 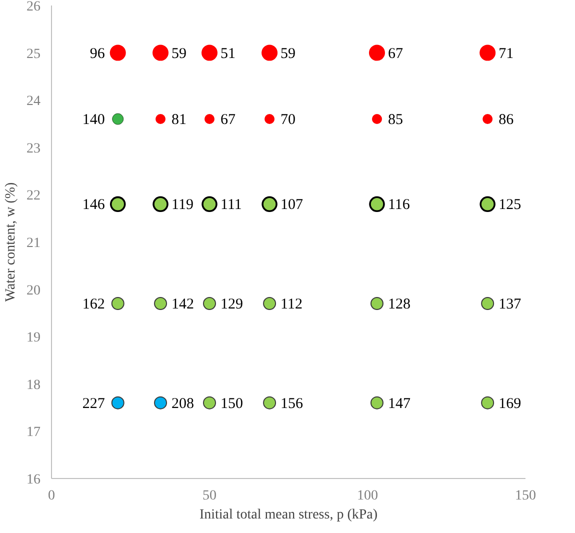 What do you see at coordinates (231, 404) in the screenshot?
I see `annotation: 150` at bounding box center [231, 404].